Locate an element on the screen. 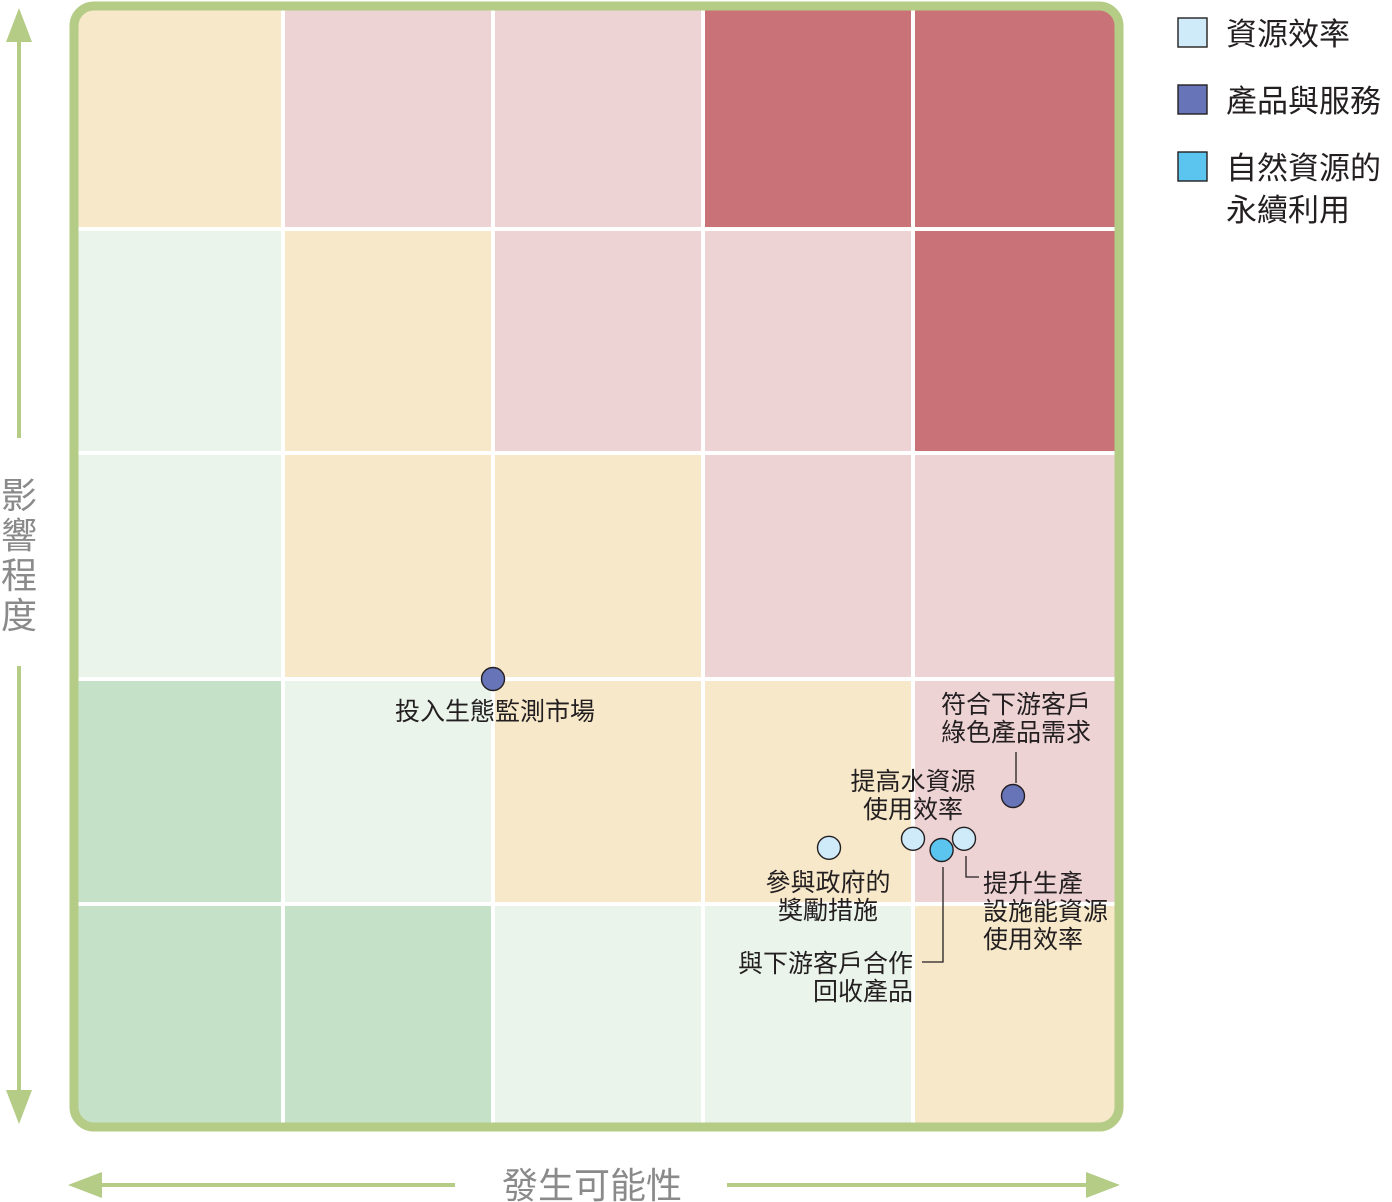  legend-entry-label: 資源效率 is located at coordinates (1288, 35).